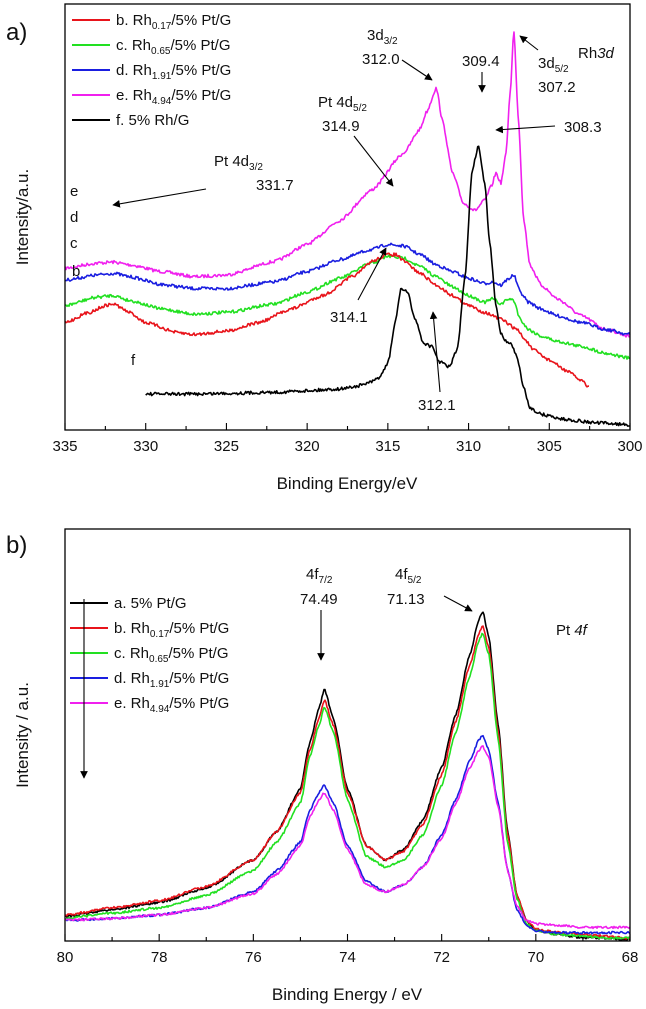 The width and height of the screenshot is (646, 1009). What do you see at coordinates (417, 70) in the screenshot?
I see `annotation-3d32-arrow` at bounding box center [417, 70].